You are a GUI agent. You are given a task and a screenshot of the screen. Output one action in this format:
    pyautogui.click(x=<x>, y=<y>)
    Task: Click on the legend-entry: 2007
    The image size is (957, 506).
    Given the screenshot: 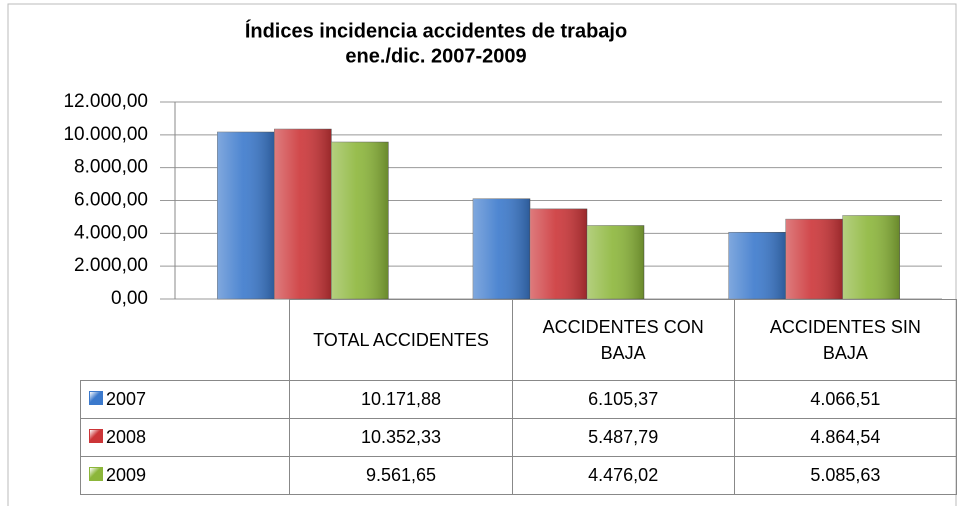 What is the action you would take?
    pyautogui.click(x=185, y=399)
    